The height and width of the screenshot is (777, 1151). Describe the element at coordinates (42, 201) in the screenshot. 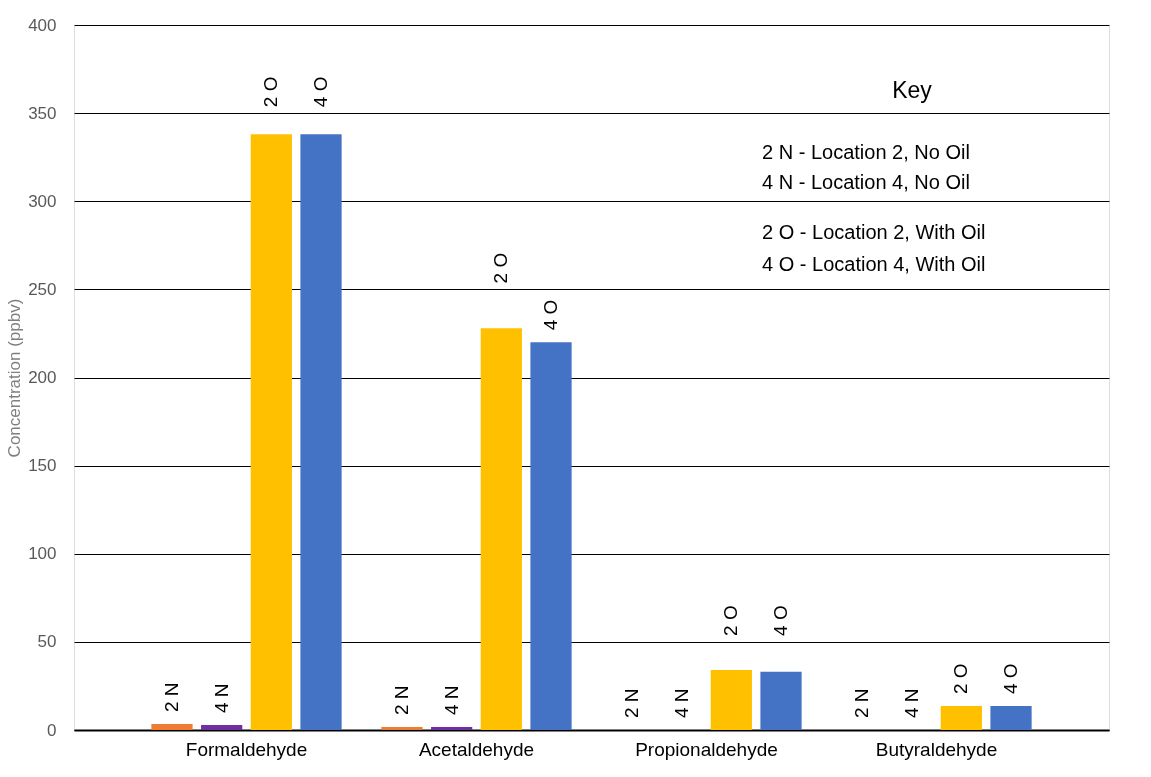

I see `y-tick-label: 300` at that location.